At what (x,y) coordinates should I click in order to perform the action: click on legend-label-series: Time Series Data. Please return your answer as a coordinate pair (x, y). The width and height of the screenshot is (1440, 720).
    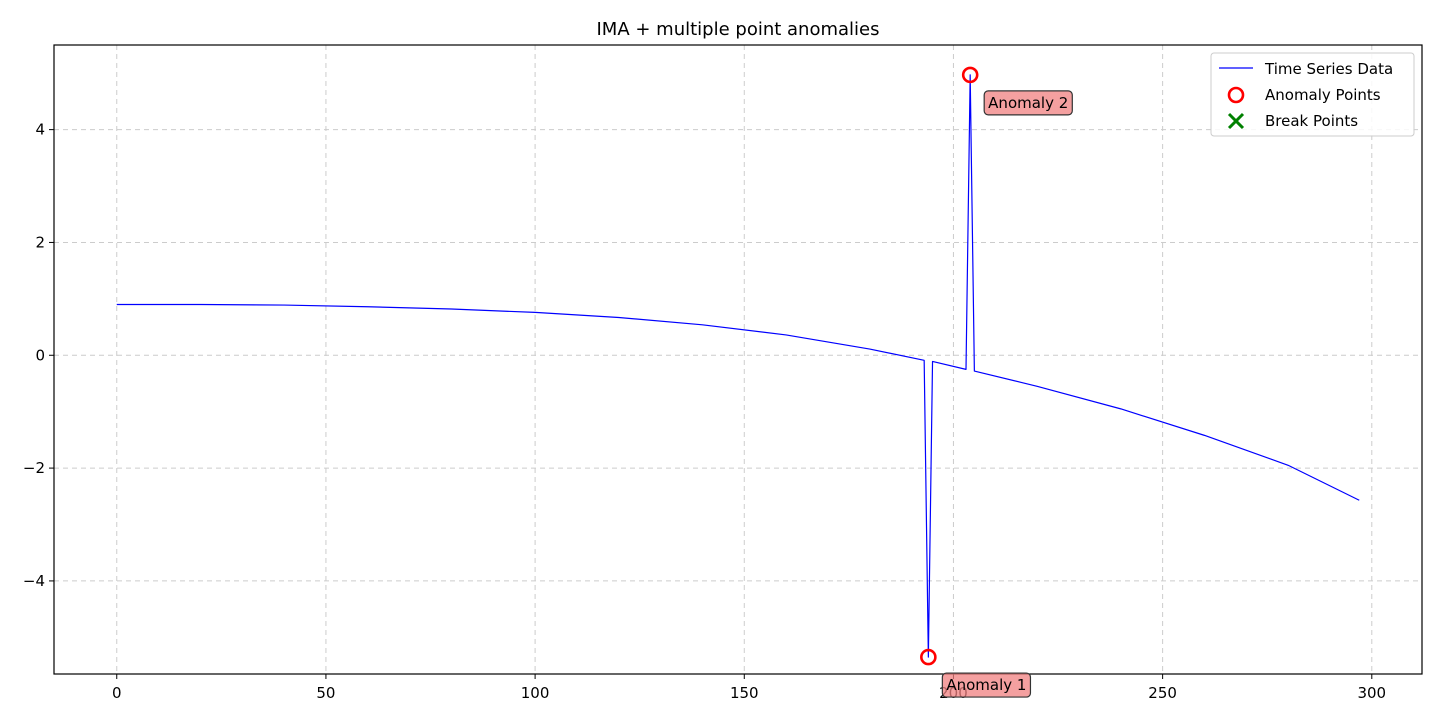
    Looking at the image, I should click on (1328, 69).